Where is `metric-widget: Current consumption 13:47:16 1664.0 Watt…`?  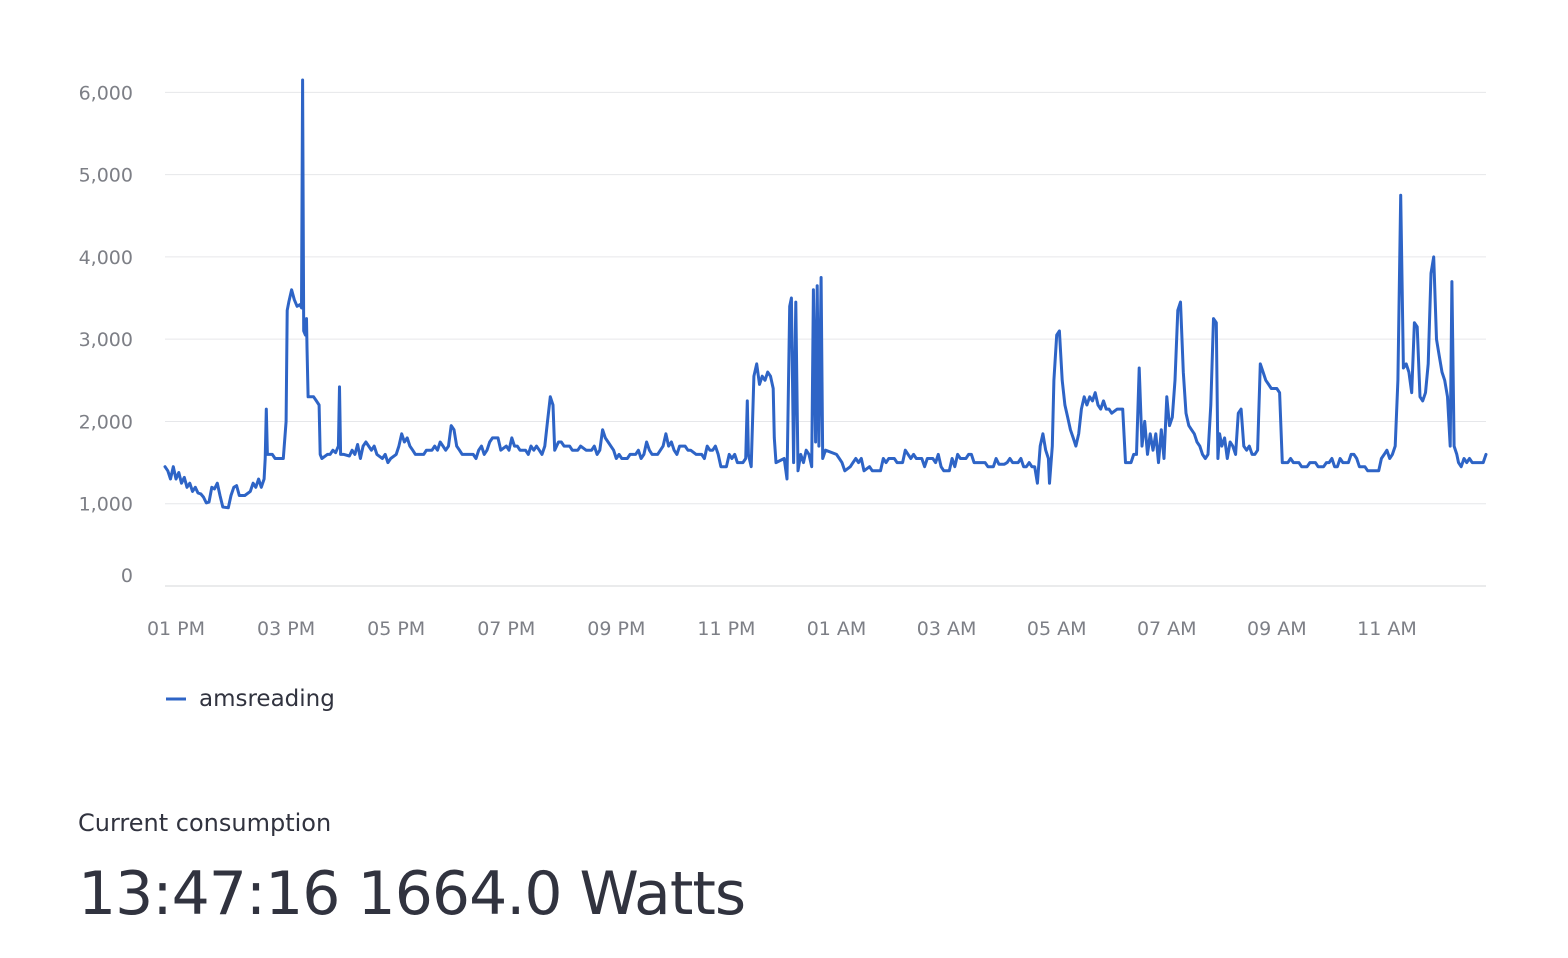
metric-widget: Current consumption 13:47:16 1664.0 Watt… is located at coordinates (412, 870).